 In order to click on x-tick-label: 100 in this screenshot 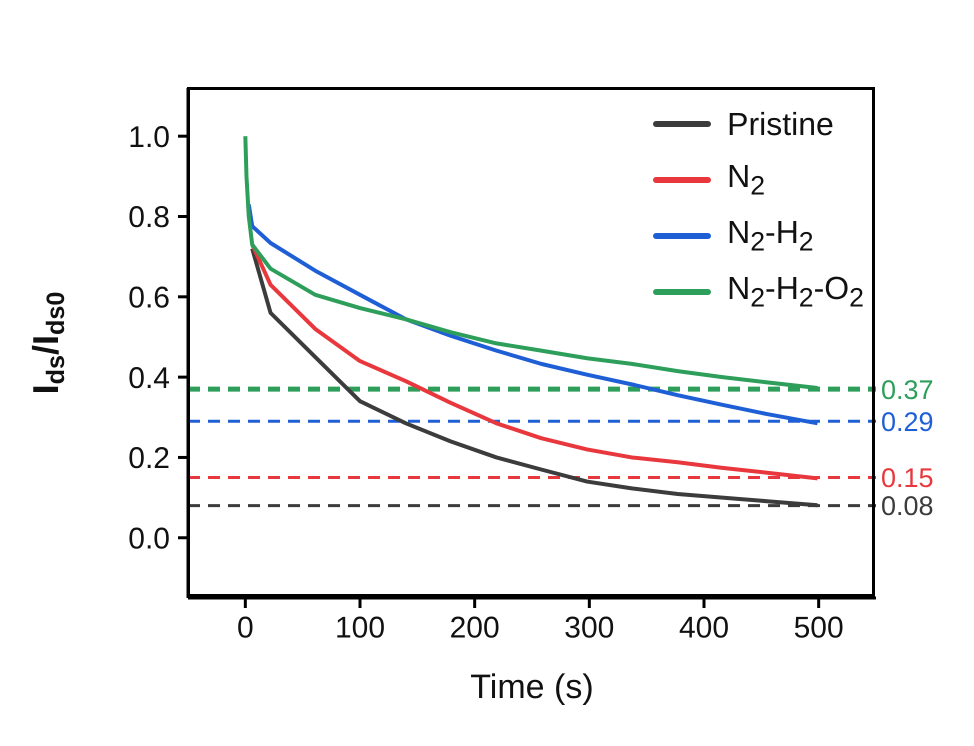, I will do `click(360, 627)`.